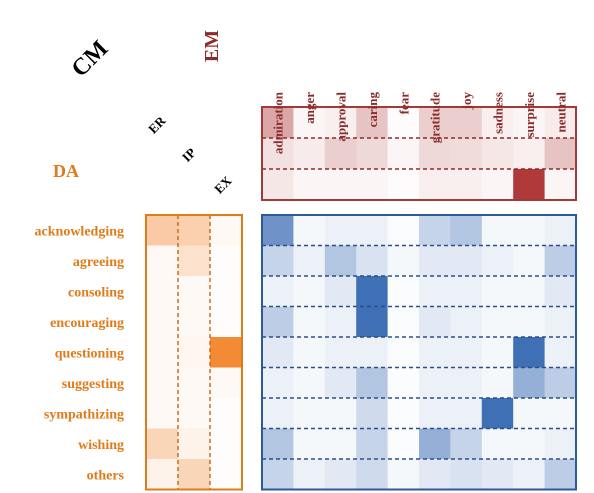  I want to click on da-em-cell-acknowledging-sadness, so click(497, 230).